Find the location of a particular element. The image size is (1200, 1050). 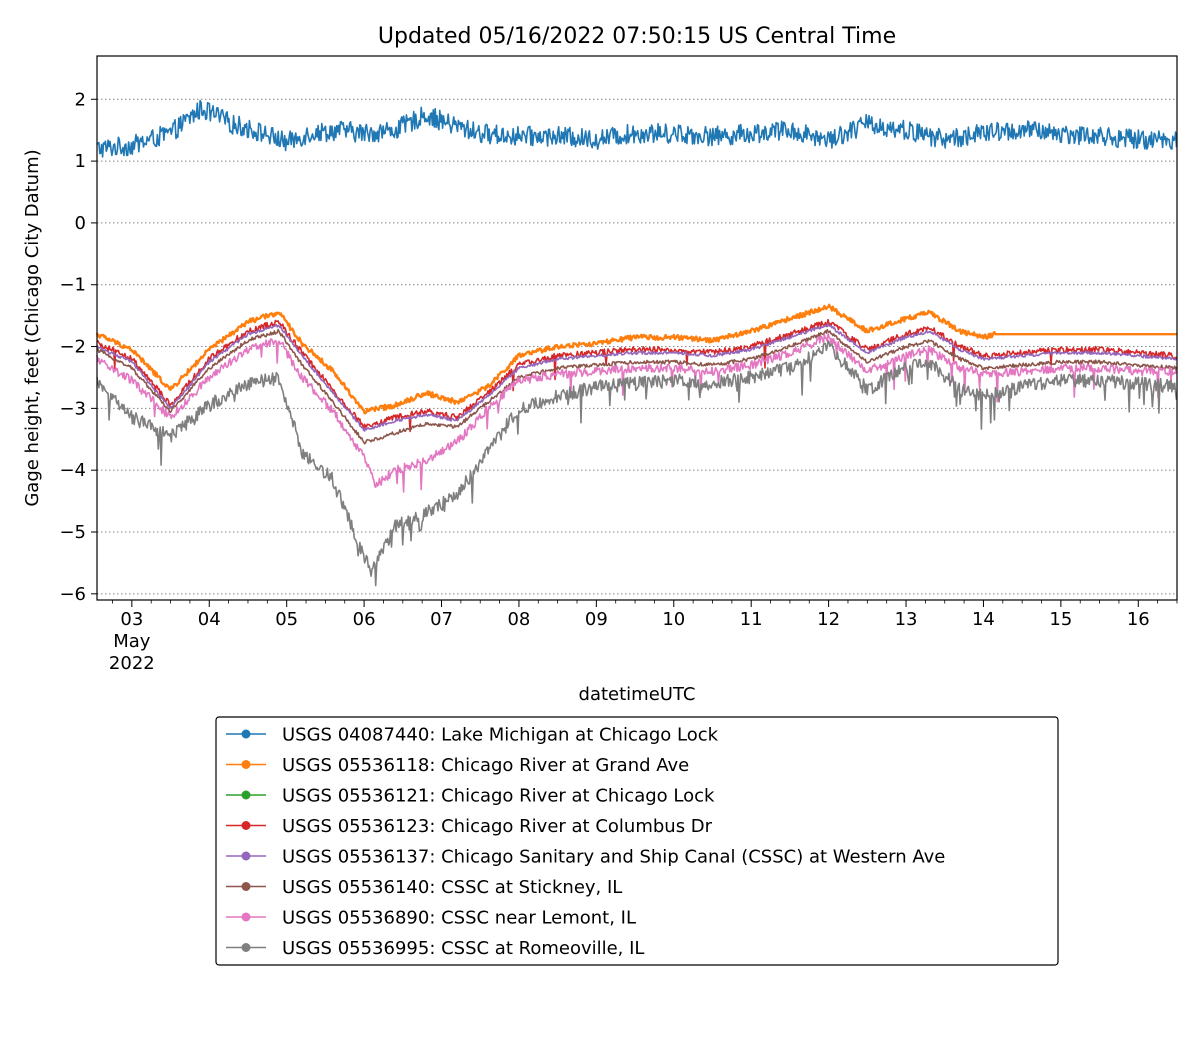

y-tick-label: 2 is located at coordinates (80, 99).